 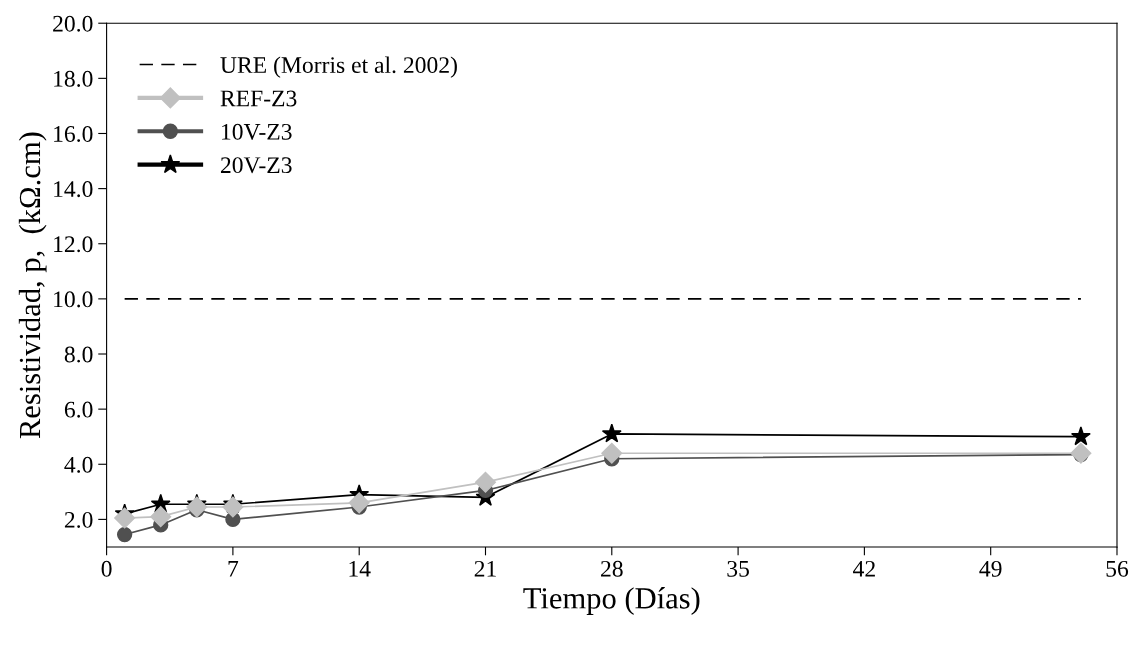 What do you see at coordinates (78, 354) in the screenshot?
I see `y-tick-label: 8.0` at bounding box center [78, 354].